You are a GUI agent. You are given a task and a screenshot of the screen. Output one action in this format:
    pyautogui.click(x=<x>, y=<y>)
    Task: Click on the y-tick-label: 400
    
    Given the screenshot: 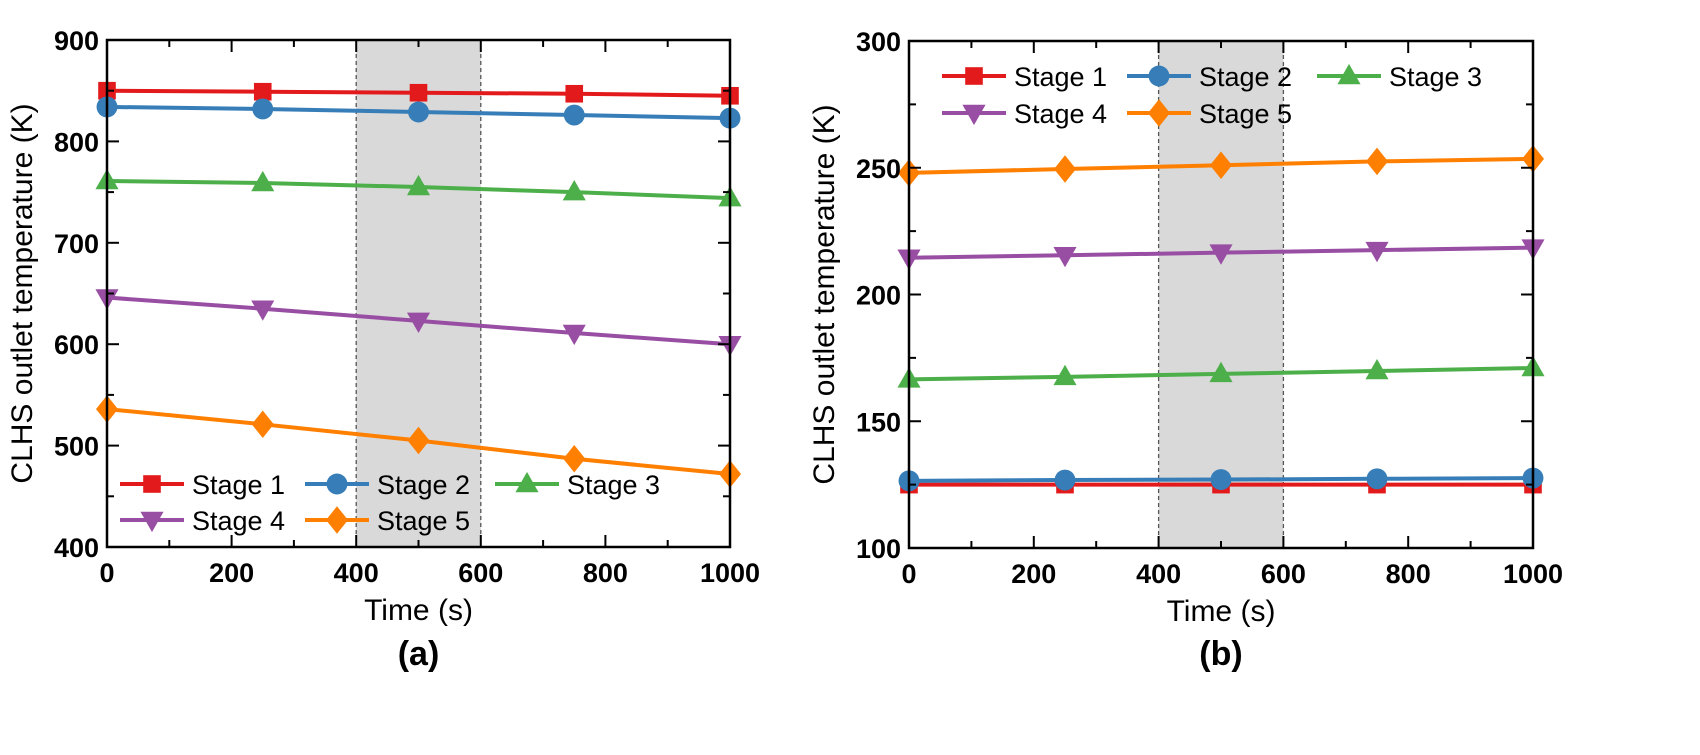 What is the action you would take?
    pyautogui.click(x=76, y=548)
    